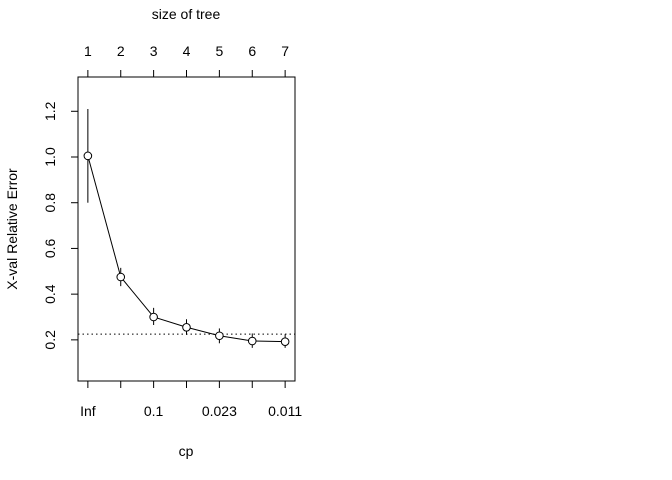 This screenshot has height=480, width=672. Describe the element at coordinates (50, 111) in the screenshot. I see `y-tick-label: 1.2` at that location.